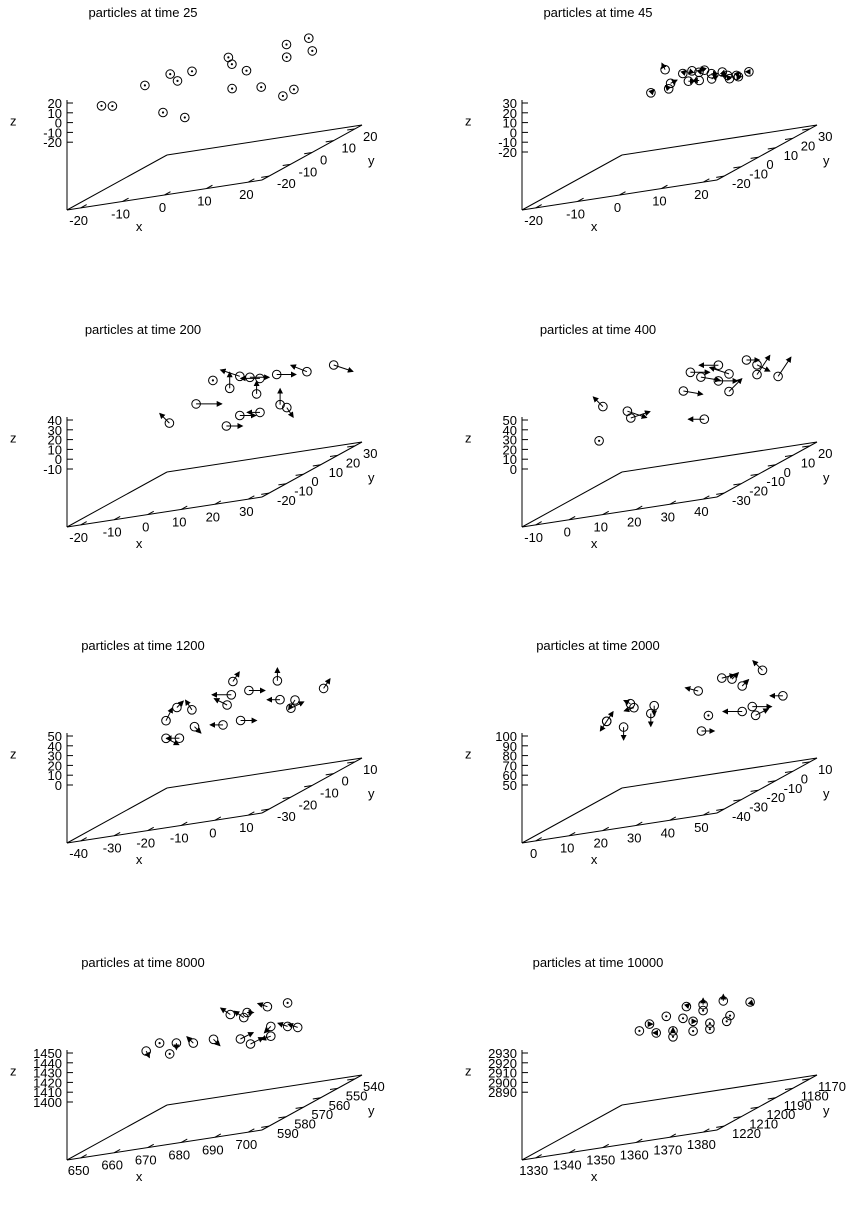  What do you see at coordinates (117, 815) in the screenshot?
I see `back-left-edge` at bounding box center [117, 815].